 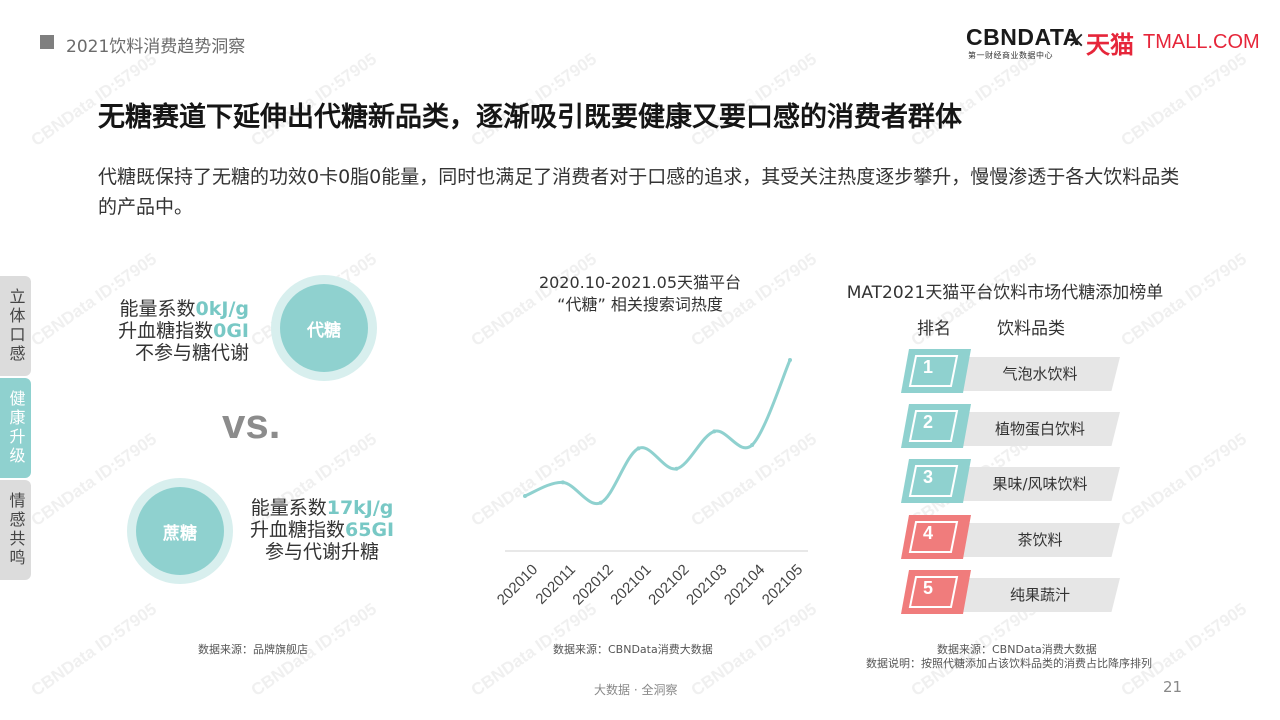 I want to click on spec-metabolism: 不参与糖代谢, so click(x=191, y=353).